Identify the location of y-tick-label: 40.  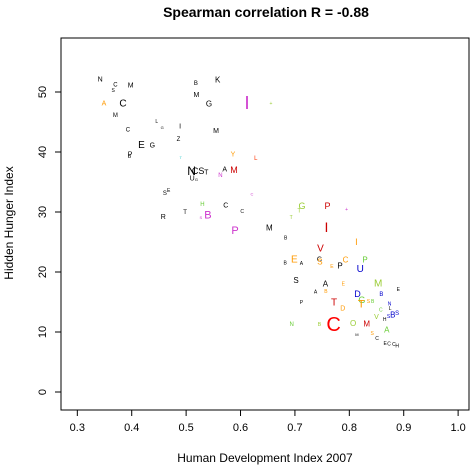
(43, 152).